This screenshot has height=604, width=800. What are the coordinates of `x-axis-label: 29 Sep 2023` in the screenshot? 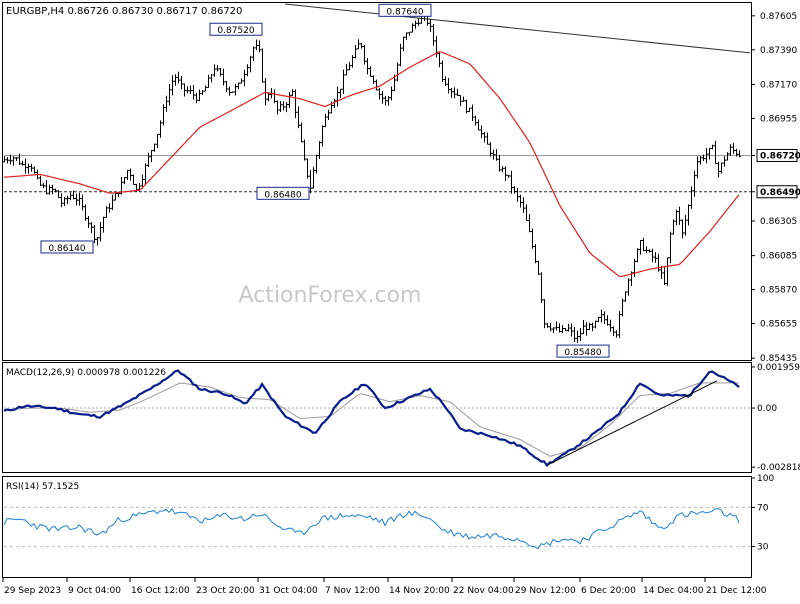 It's located at (32, 591).